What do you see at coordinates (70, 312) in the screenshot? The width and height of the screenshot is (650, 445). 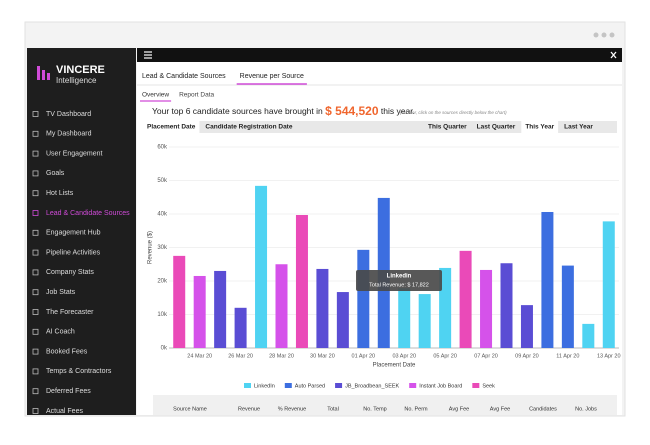 I see `sidebar-item: The Forecaster` at bounding box center [70, 312].